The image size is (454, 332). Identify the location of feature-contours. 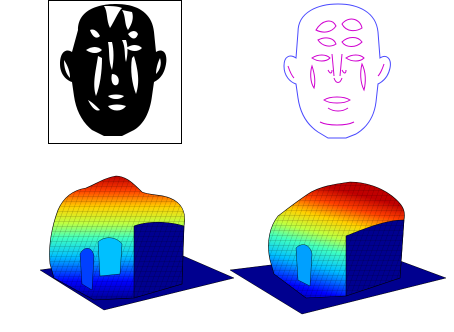
(336, 72).